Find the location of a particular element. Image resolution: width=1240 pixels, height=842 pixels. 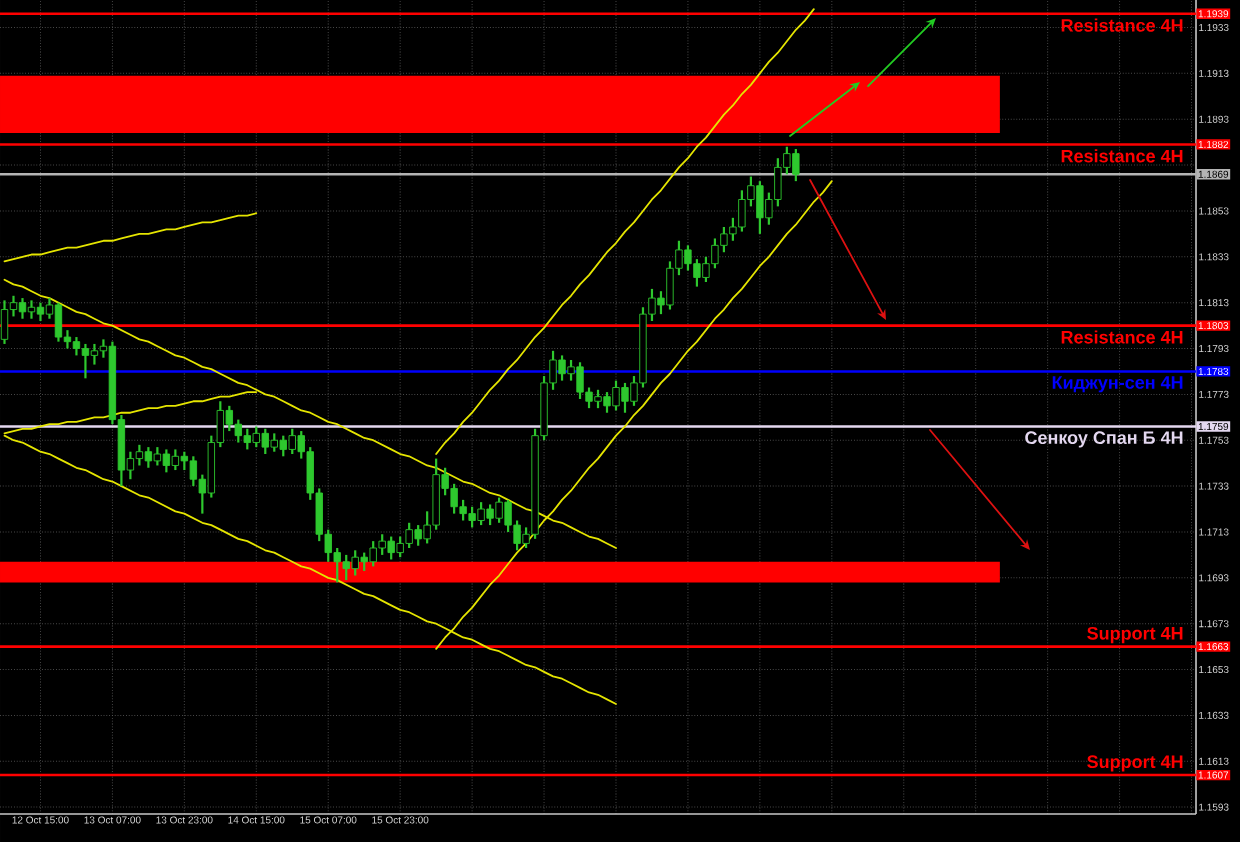

ref-line-label: Киджун-сен 4H is located at coordinates (1117, 384).